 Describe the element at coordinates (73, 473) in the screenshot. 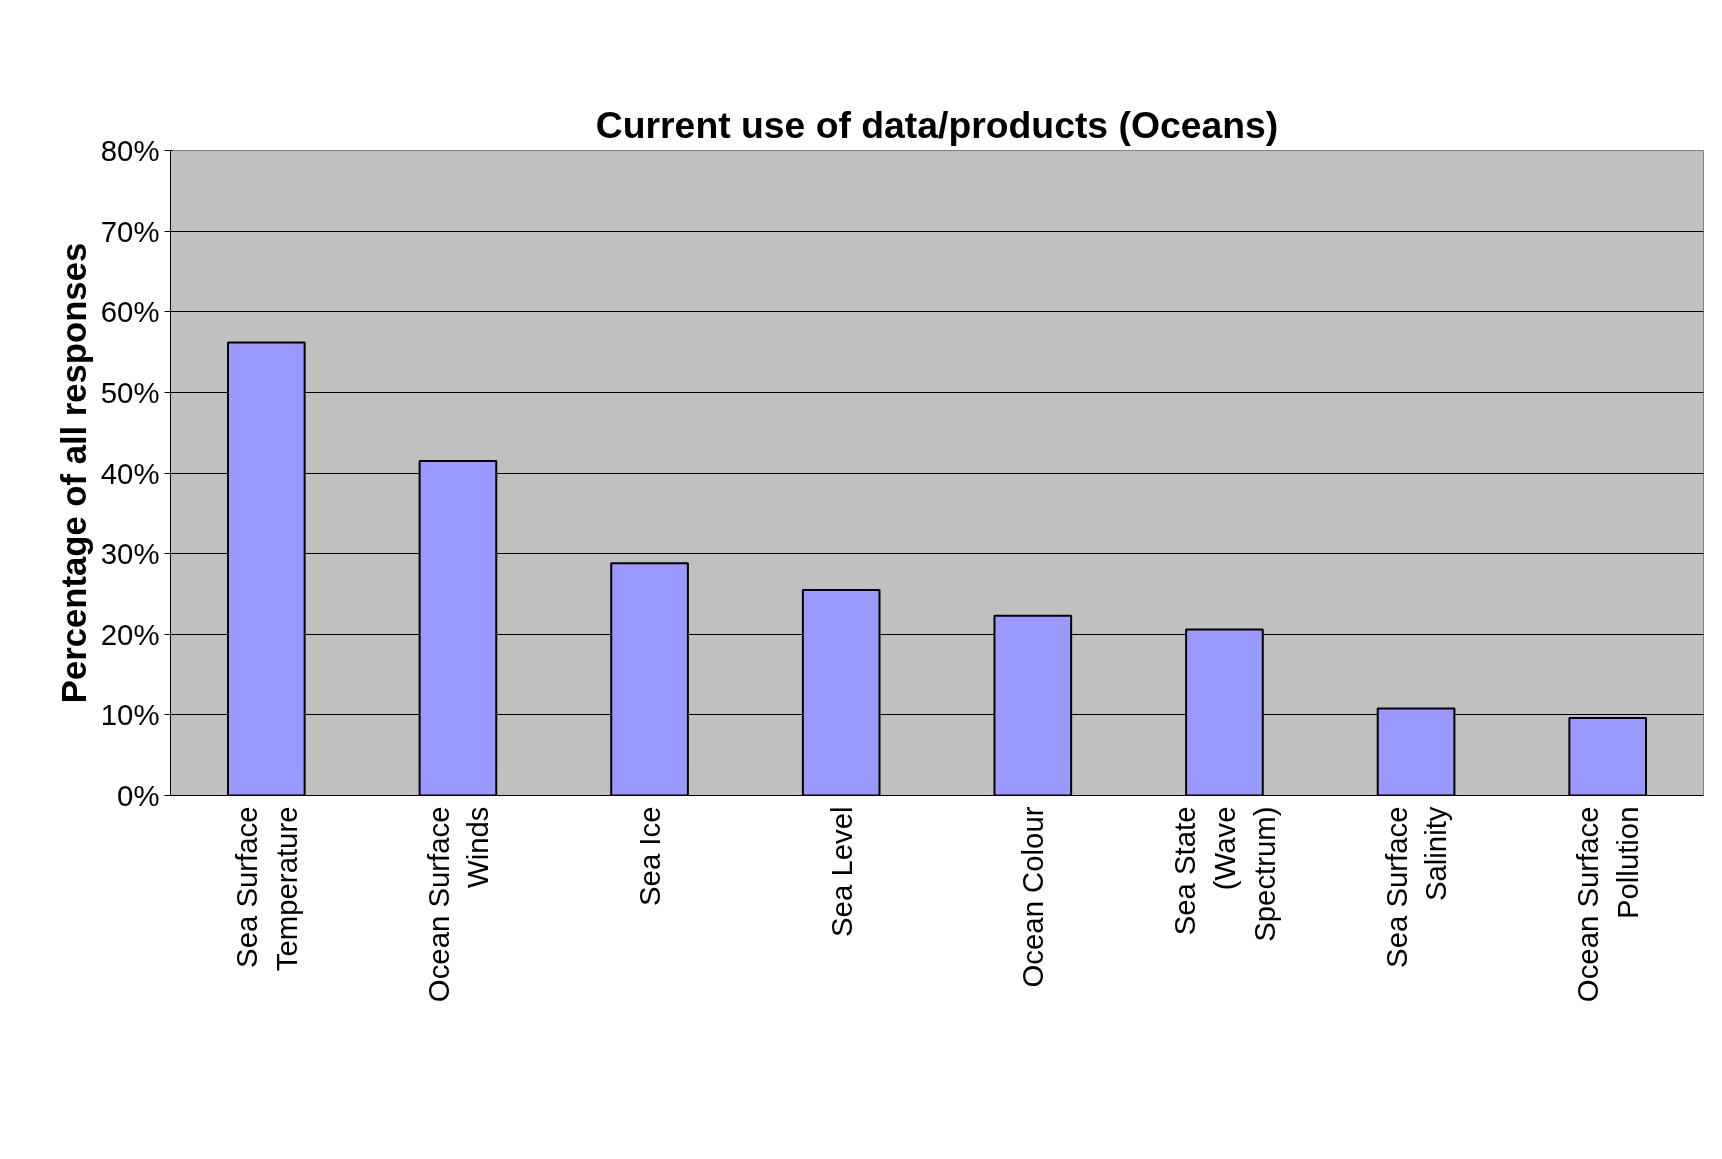

I see `y-axis-title: Percentage of all responses` at that location.